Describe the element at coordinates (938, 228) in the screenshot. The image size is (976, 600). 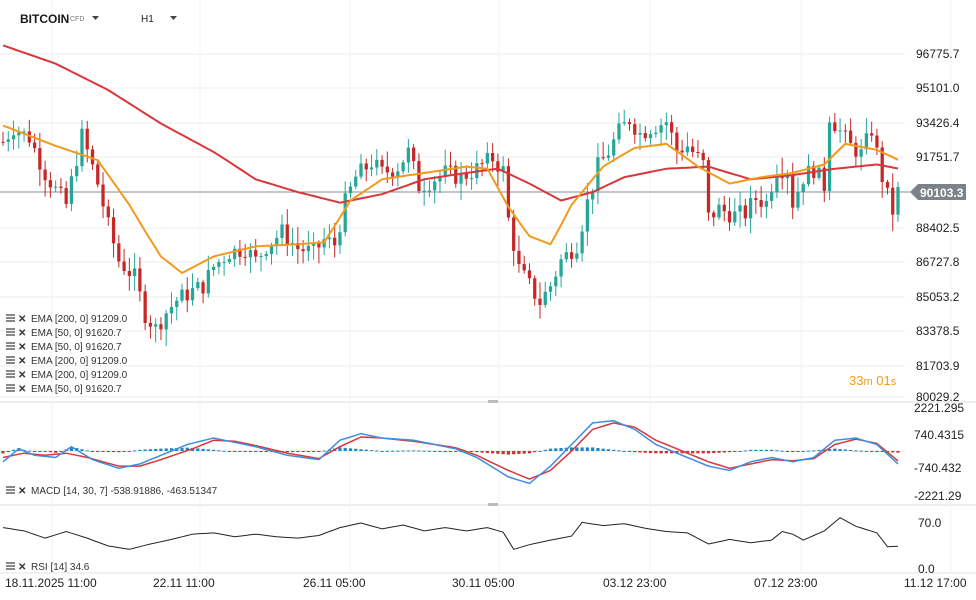
I see `price-tick-label: 88402.5` at that location.